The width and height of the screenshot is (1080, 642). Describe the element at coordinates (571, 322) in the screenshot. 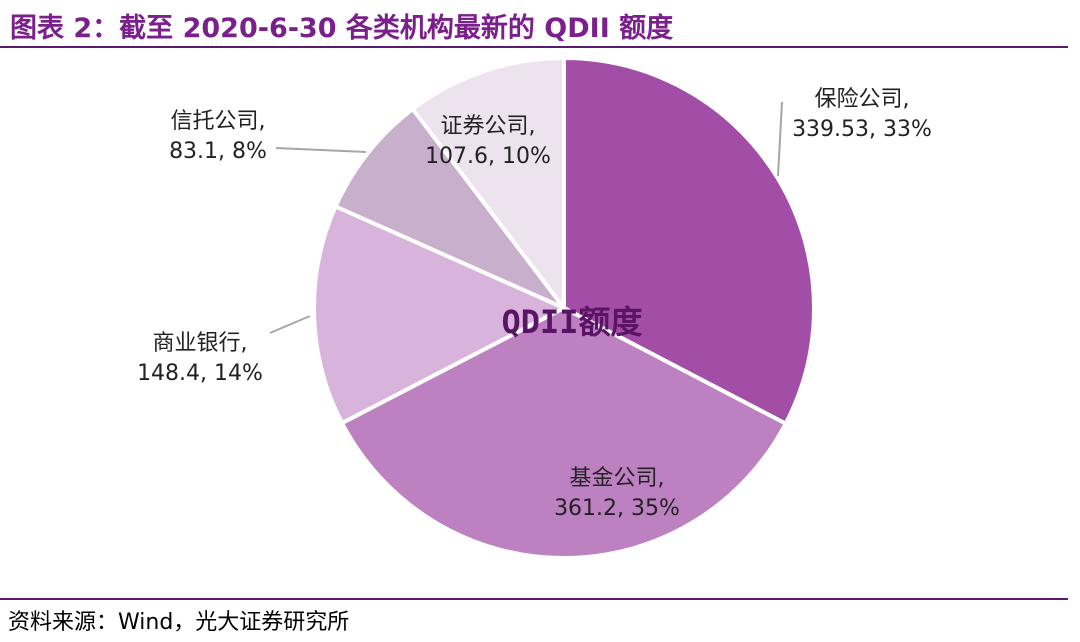

I see `pie-center-label: QDII额度` at that location.